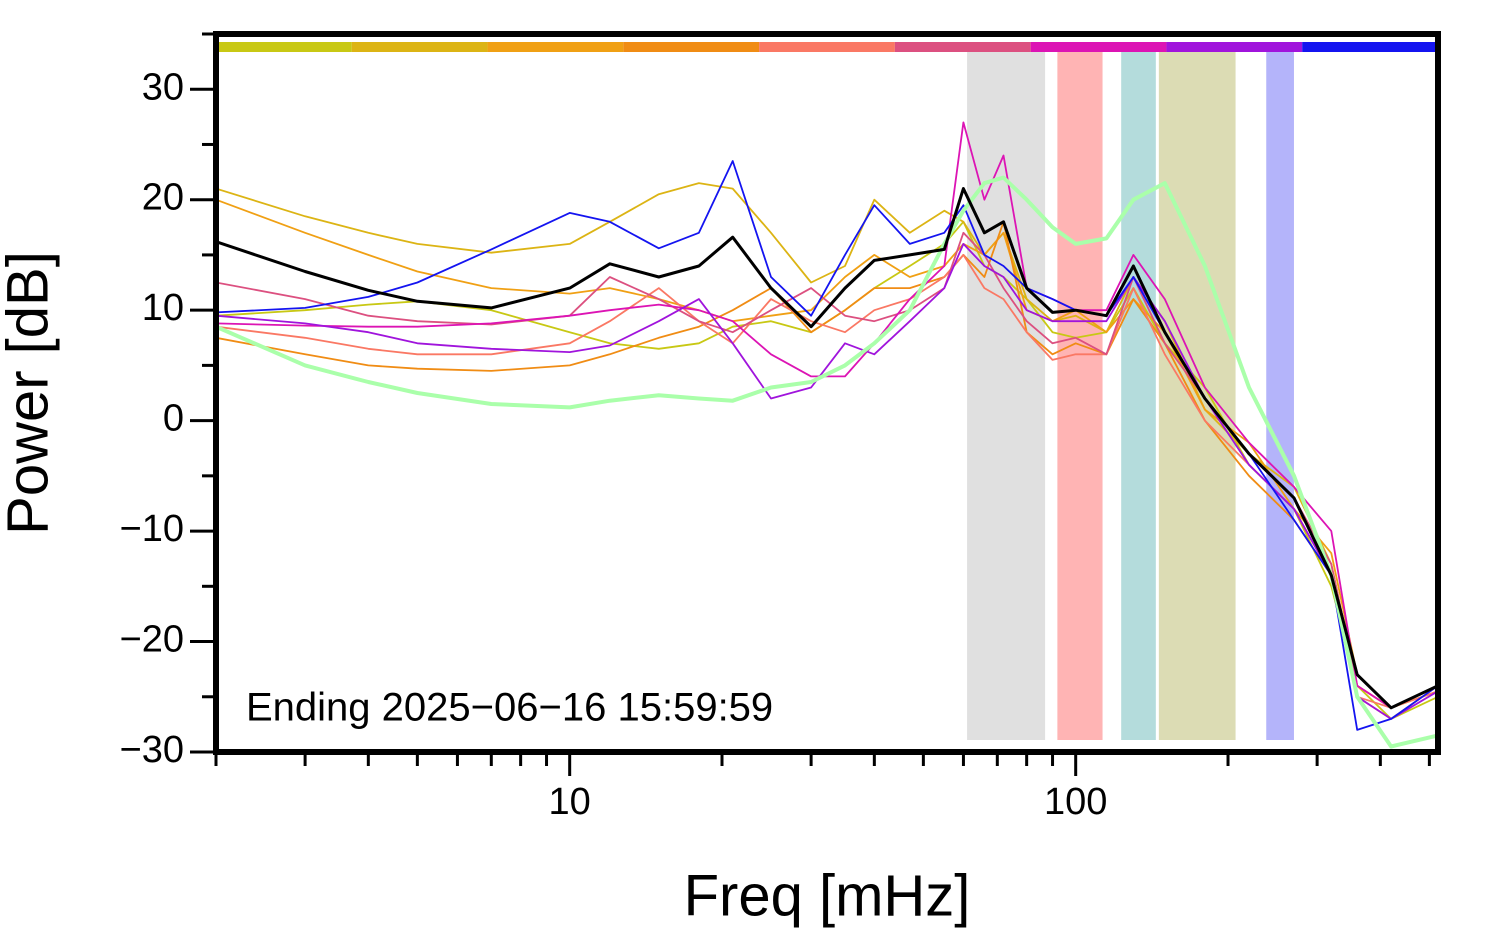 Image resolution: width=1494 pixels, height=952 pixels. I want to click on annotation: Ending 2025−06−16 15:59:59, so click(509, 708).